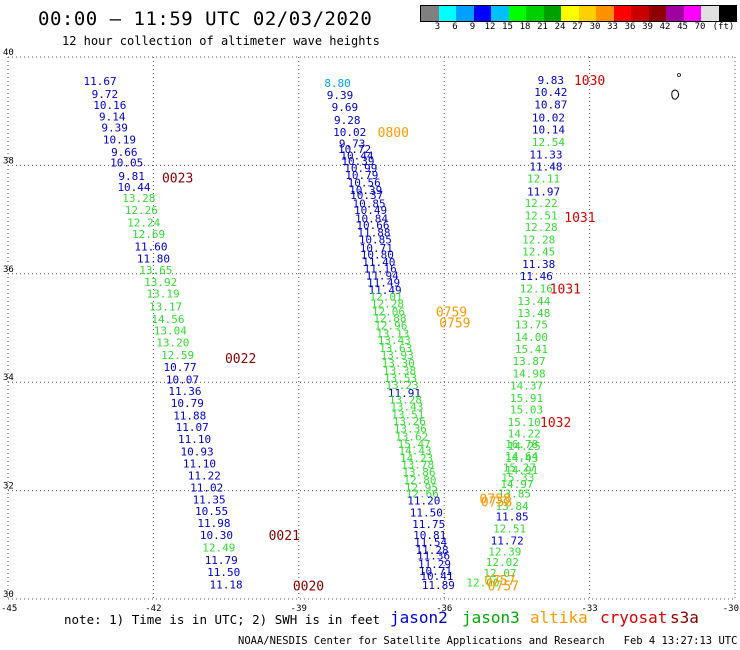  I want to click on wave-height-value: 13.38, so click(399, 370).